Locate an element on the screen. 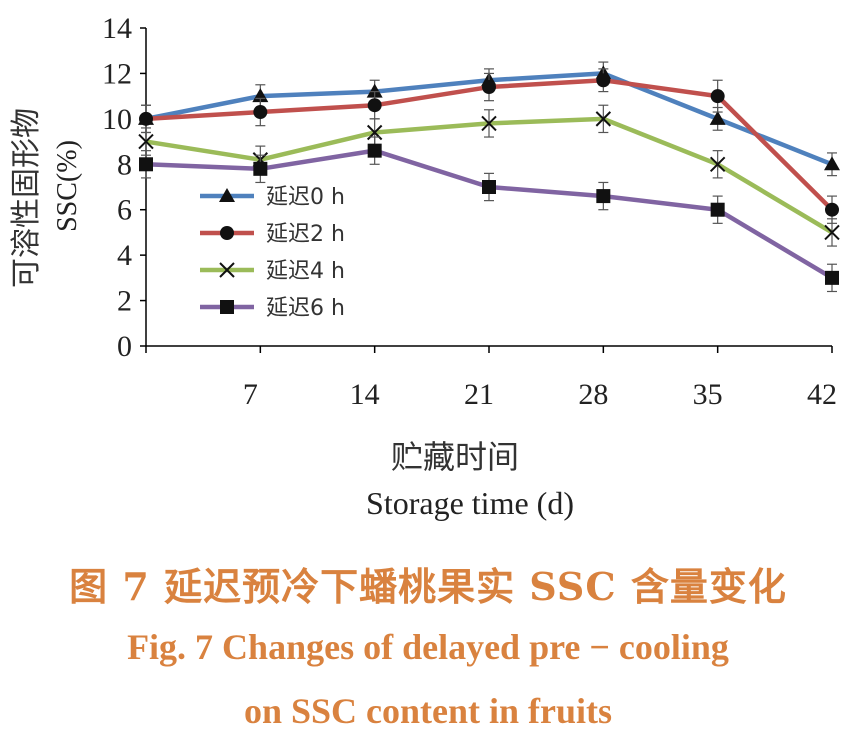  x-axis-title-english: Storage time (d) is located at coordinates (470, 503).